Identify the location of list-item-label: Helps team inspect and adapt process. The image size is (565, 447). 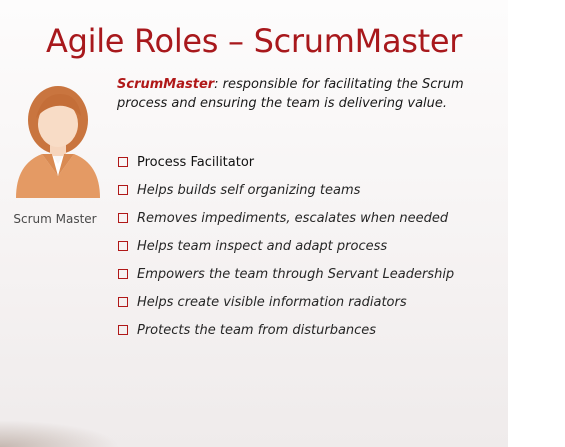
(262, 246).